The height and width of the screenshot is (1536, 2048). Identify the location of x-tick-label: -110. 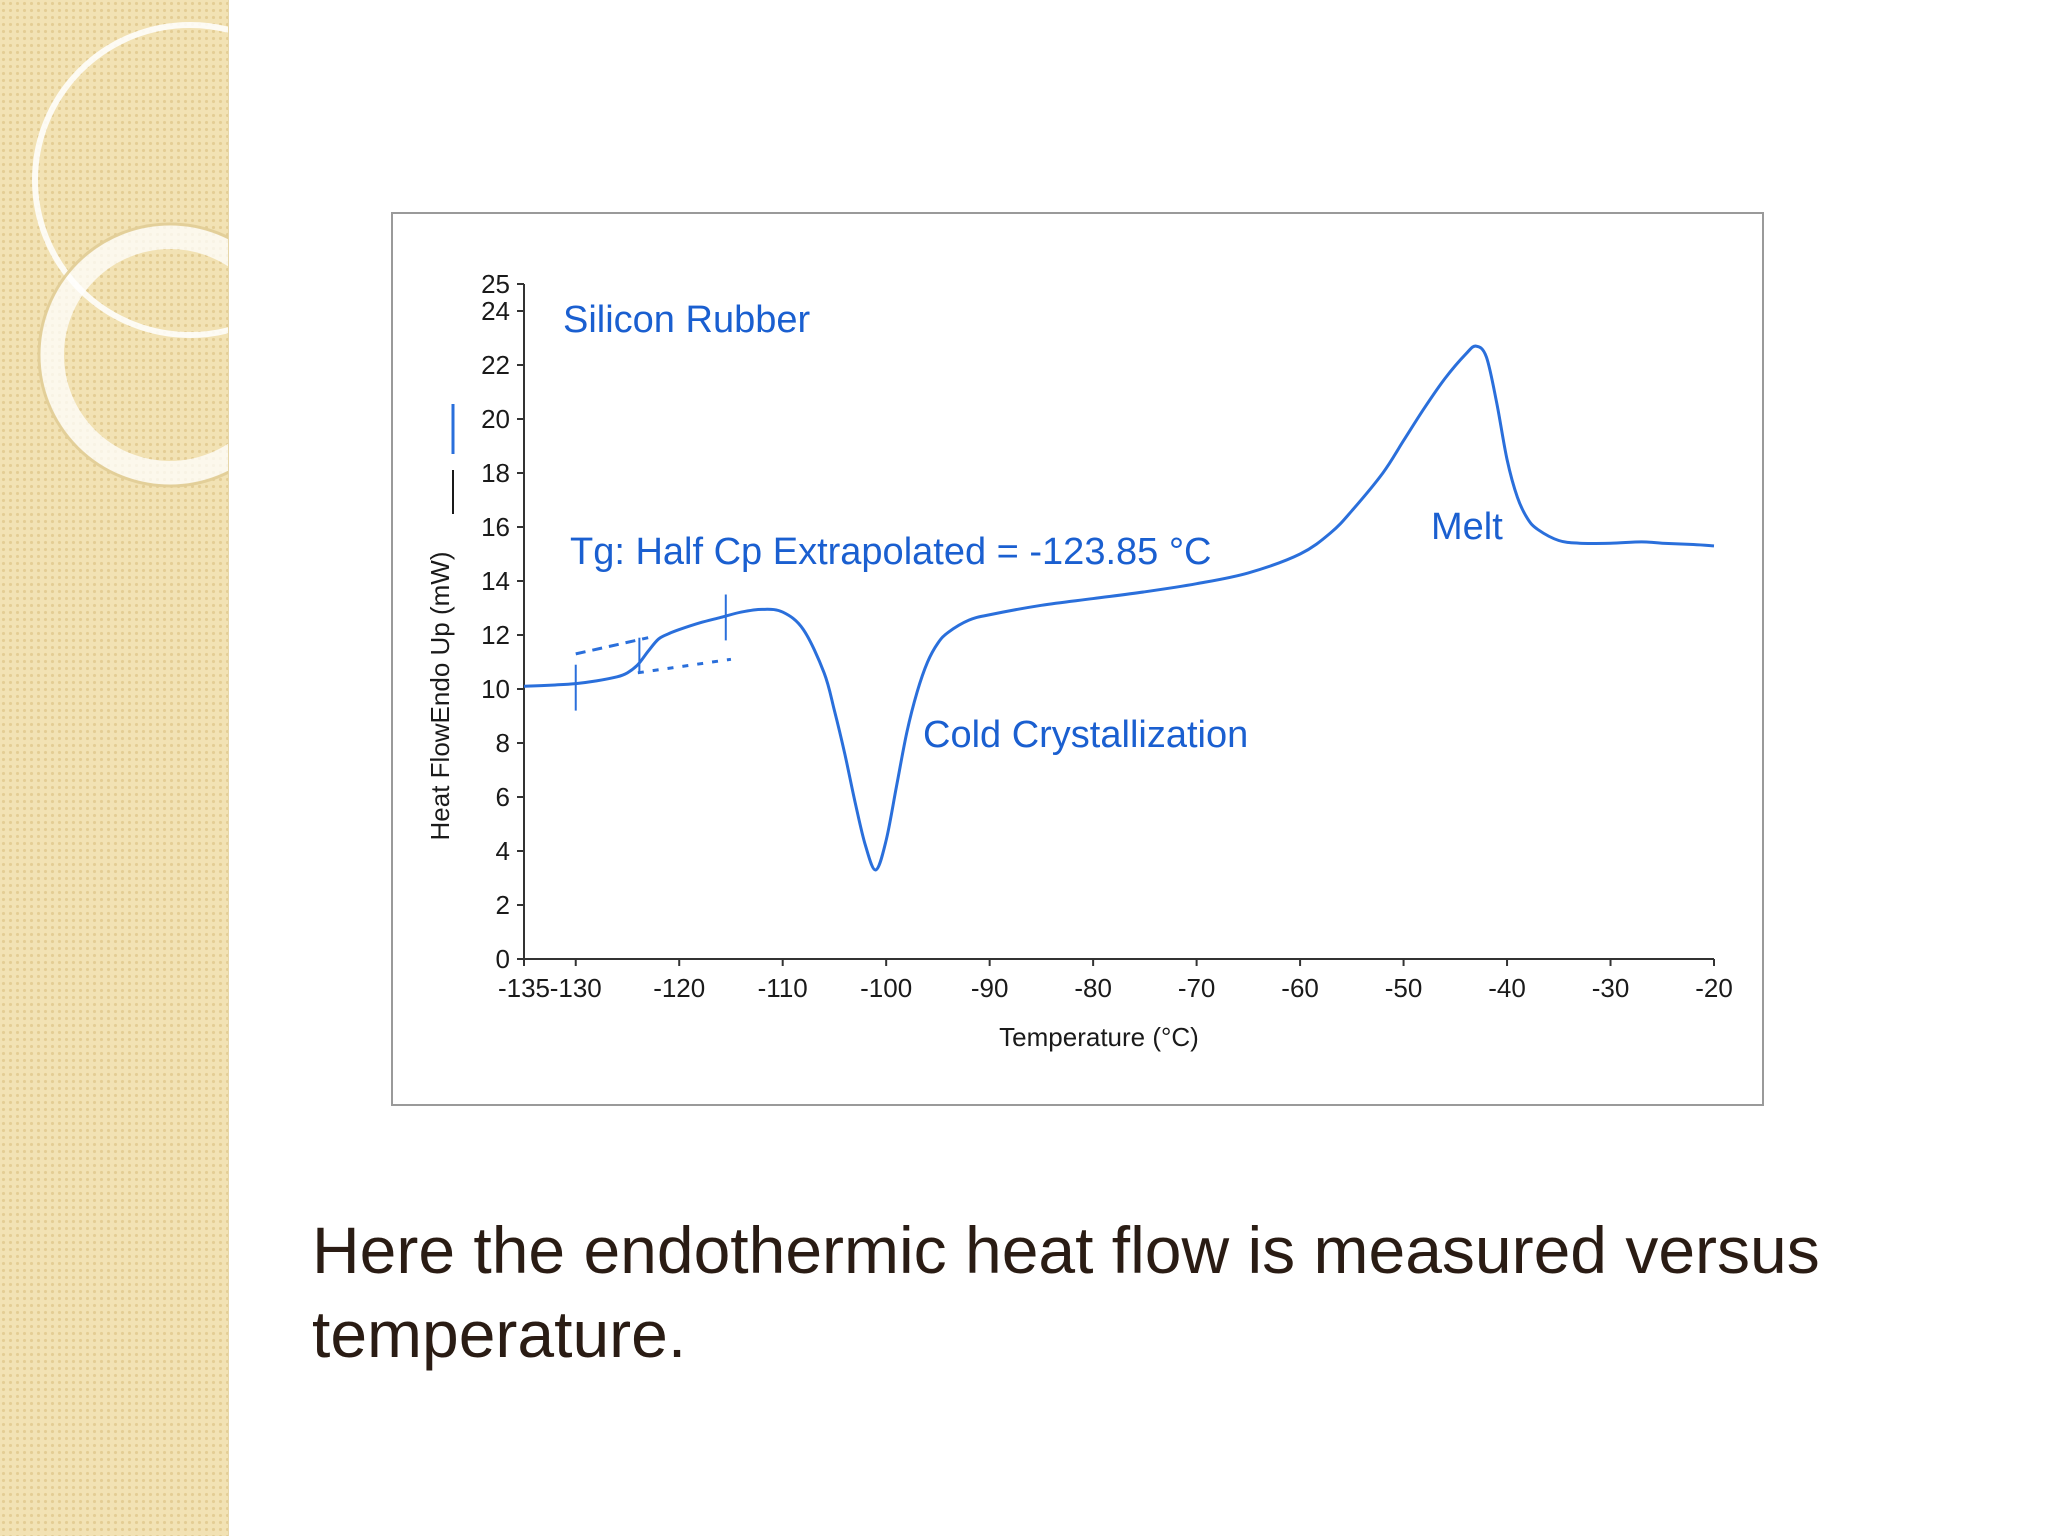
(783, 988).